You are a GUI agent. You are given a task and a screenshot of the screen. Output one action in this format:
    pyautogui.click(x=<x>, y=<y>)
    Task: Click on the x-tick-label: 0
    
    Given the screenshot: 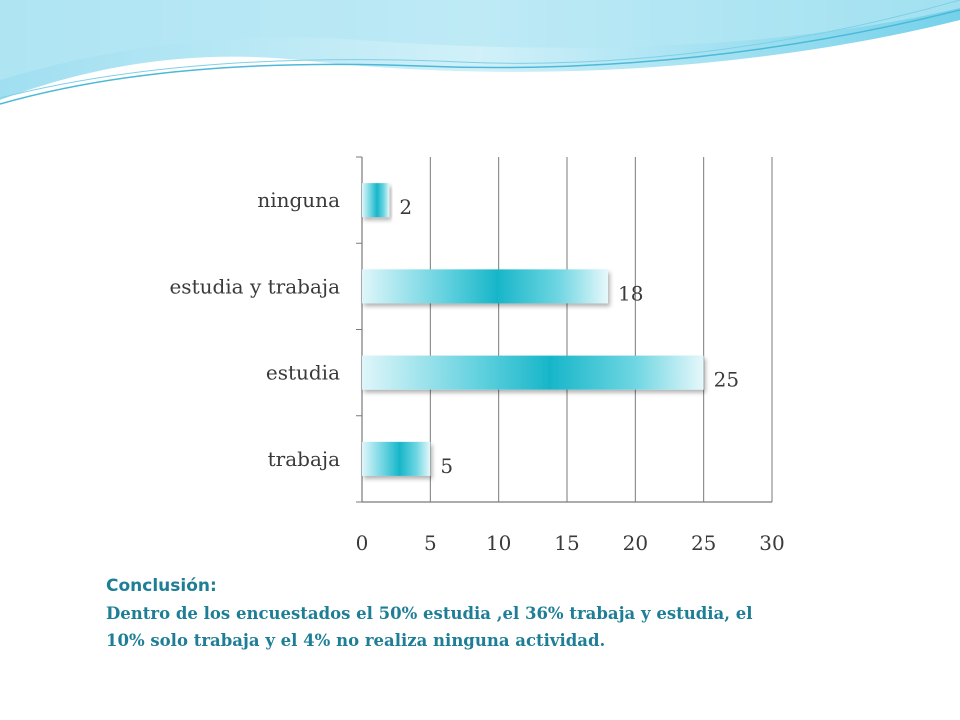 What is the action you would take?
    pyautogui.click(x=362, y=543)
    